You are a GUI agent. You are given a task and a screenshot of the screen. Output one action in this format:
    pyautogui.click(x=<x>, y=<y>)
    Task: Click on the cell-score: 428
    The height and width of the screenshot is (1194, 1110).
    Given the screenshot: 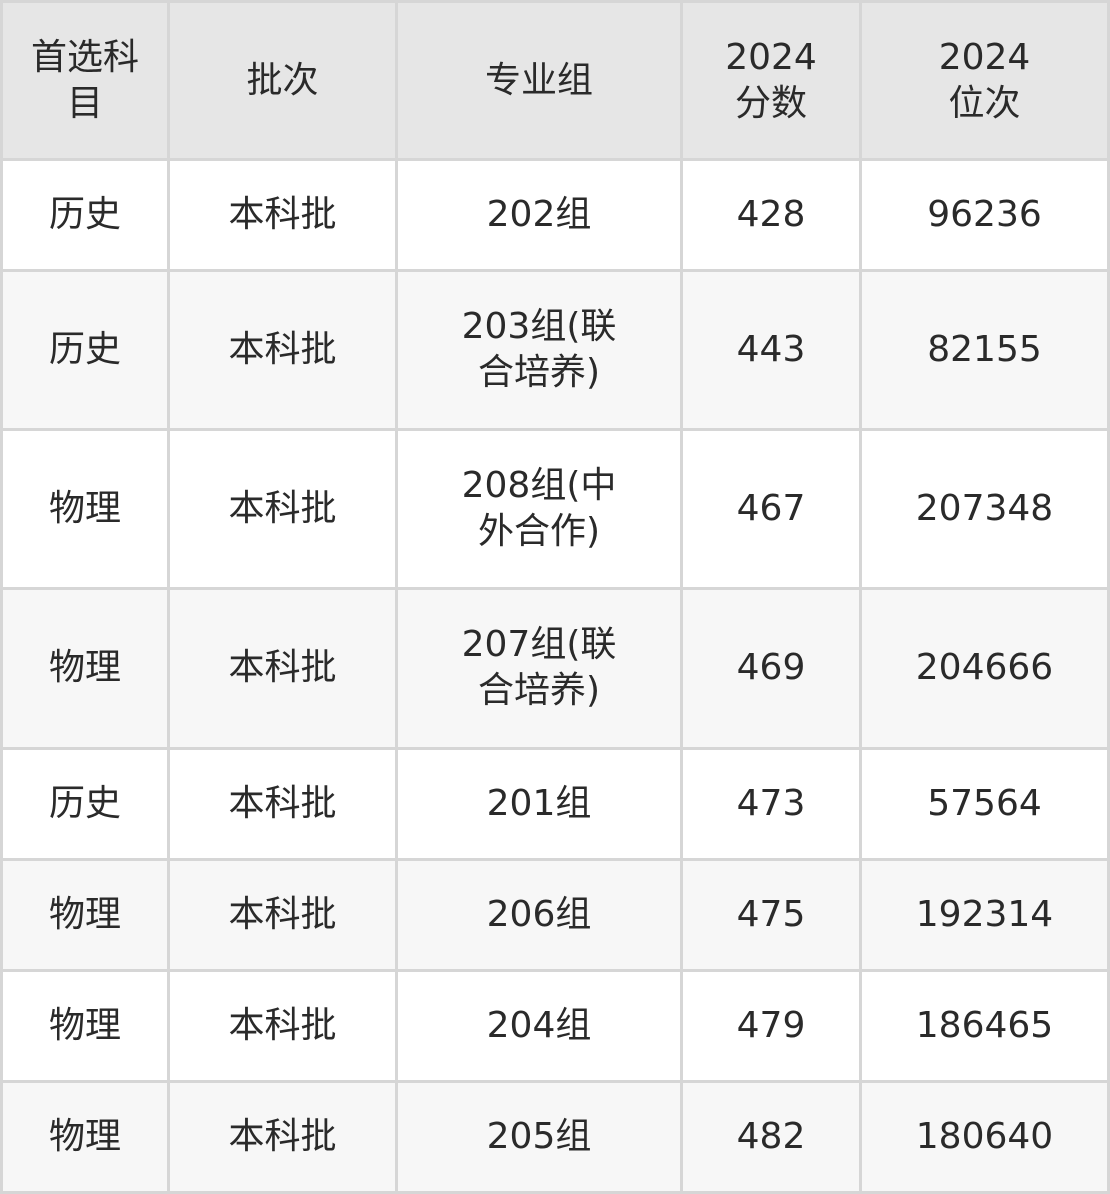 What is the action you would take?
    pyautogui.click(x=771, y=215)
    